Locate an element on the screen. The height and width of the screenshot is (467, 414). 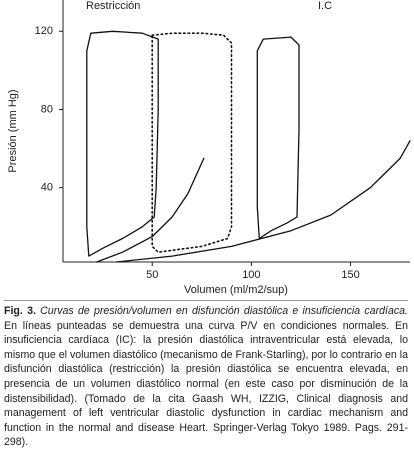
x-tick-label: 50 is located at coordinates (152, 275).